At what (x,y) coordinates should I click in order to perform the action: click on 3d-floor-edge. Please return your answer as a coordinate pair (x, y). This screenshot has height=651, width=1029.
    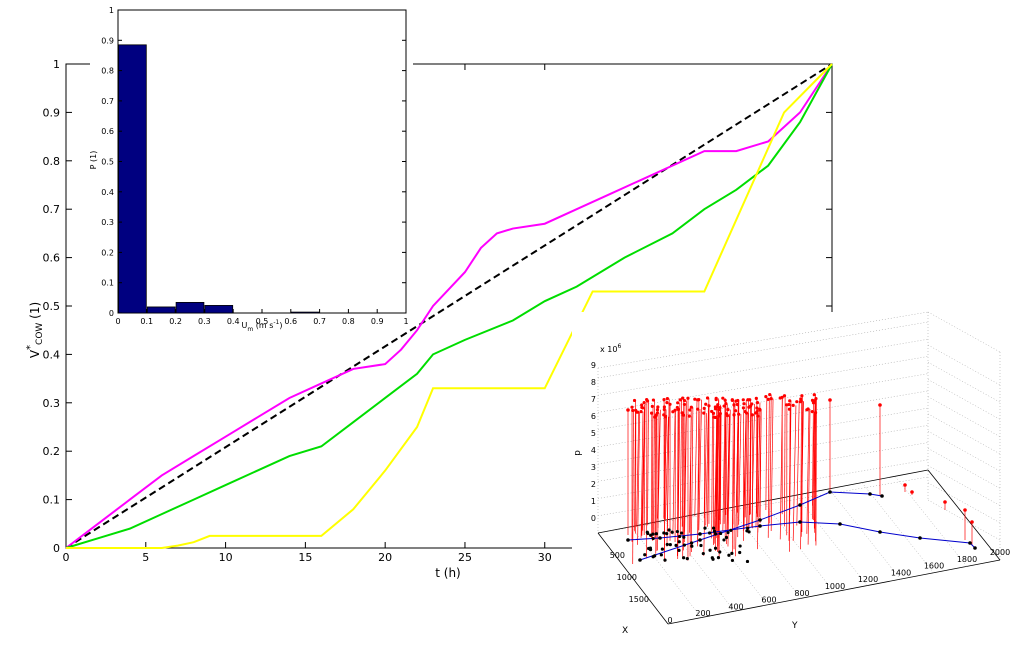
    Looking at the image, I should click on (763, 501).